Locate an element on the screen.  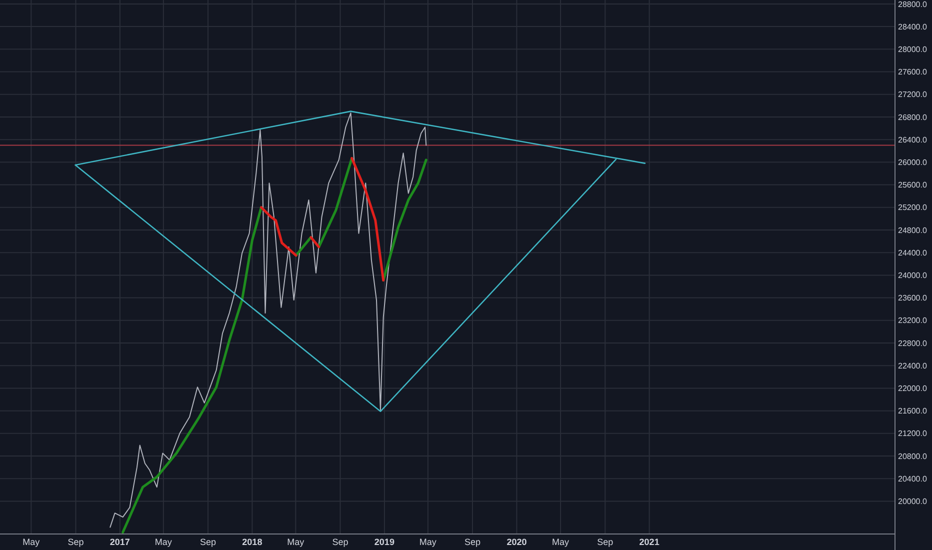
y-tick-label: 20000.0 is located at coordinates (913, 501).